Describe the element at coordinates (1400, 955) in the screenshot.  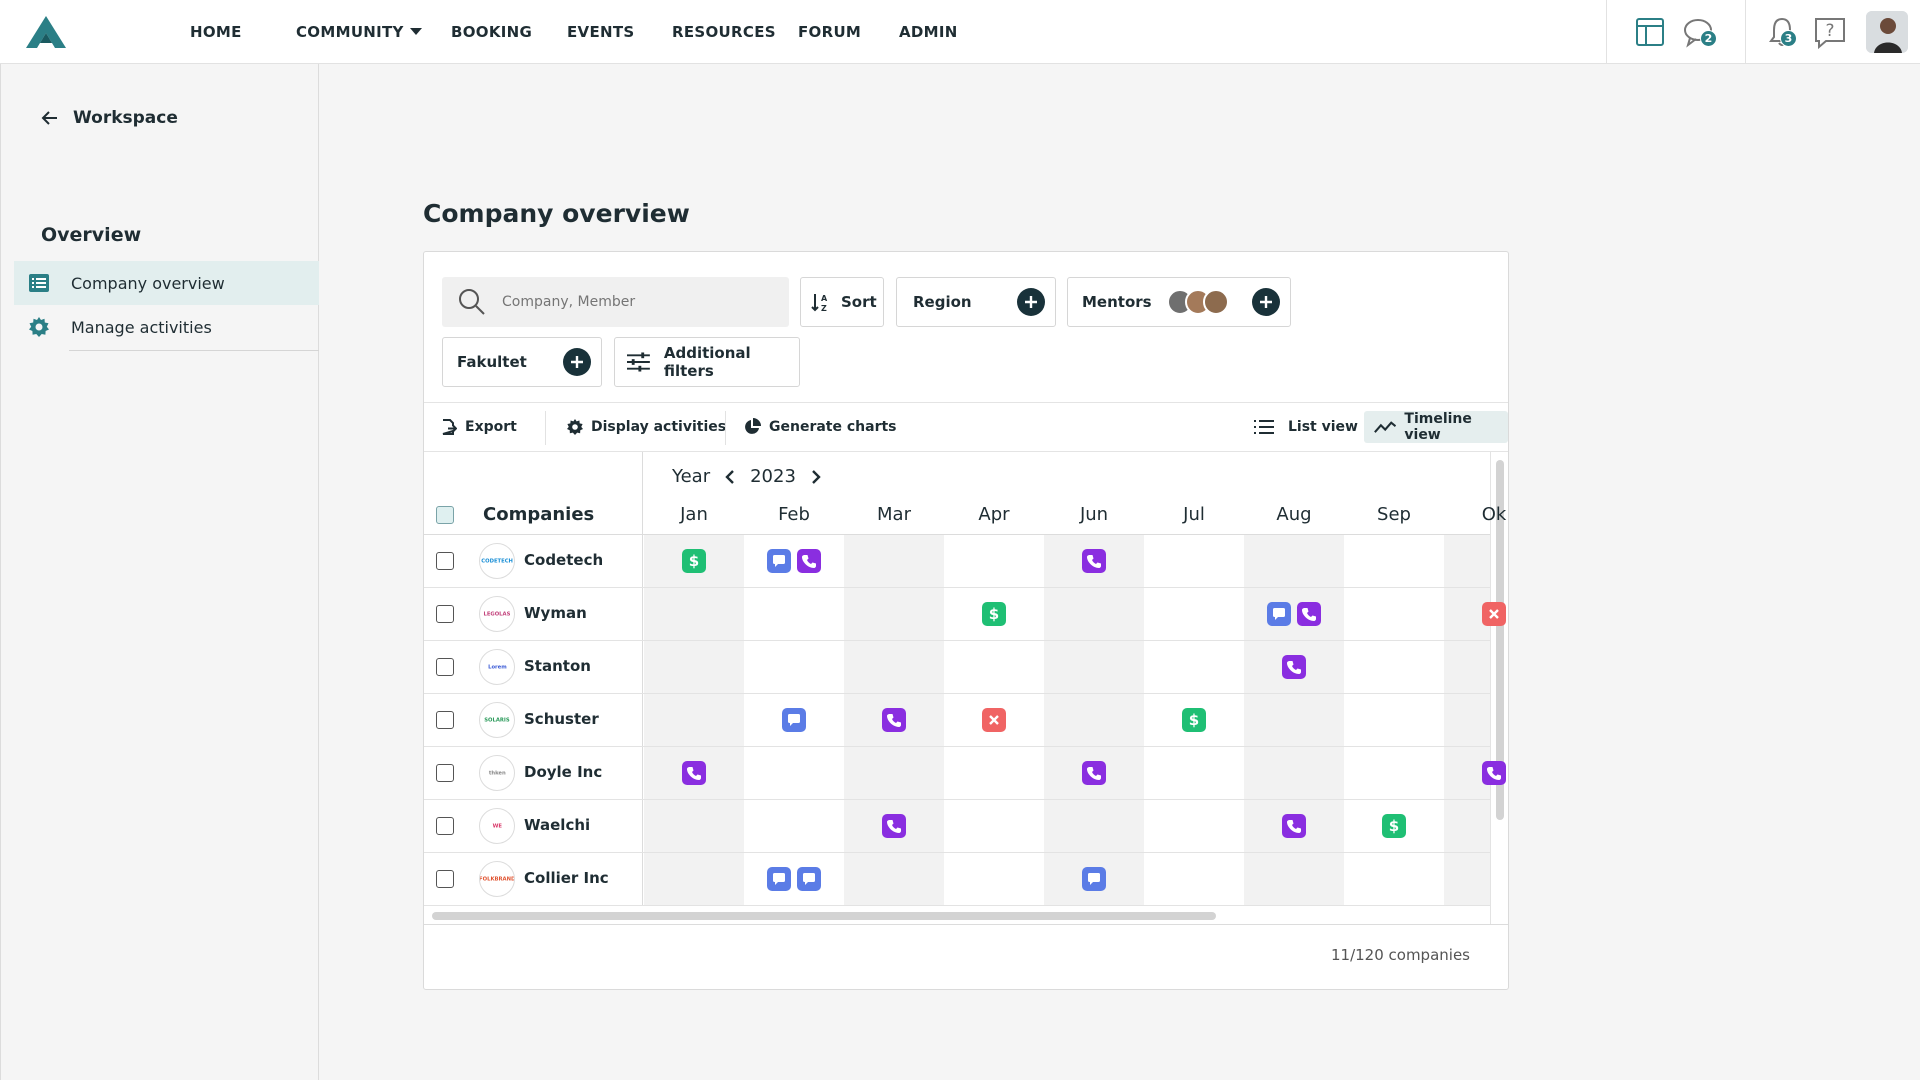
I see `companies-count: 11/120 companies` at that location.